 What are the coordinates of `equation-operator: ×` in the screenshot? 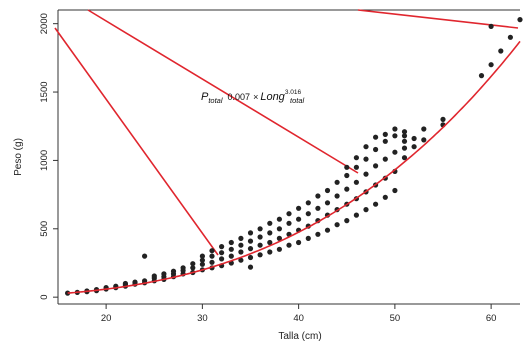 It's located at (255, 97).